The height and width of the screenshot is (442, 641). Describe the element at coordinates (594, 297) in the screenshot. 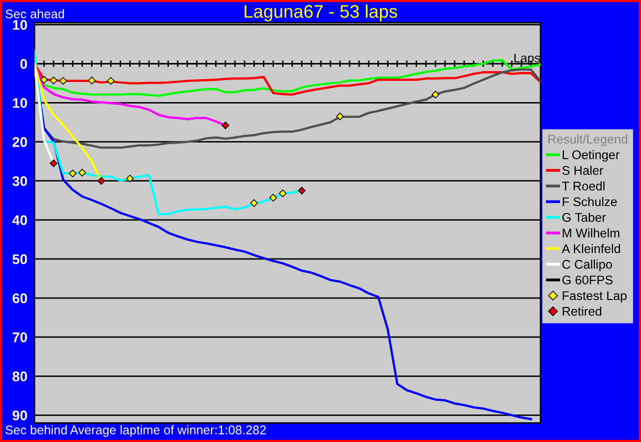

I see `legend-label: Fastest Lap` at that location.